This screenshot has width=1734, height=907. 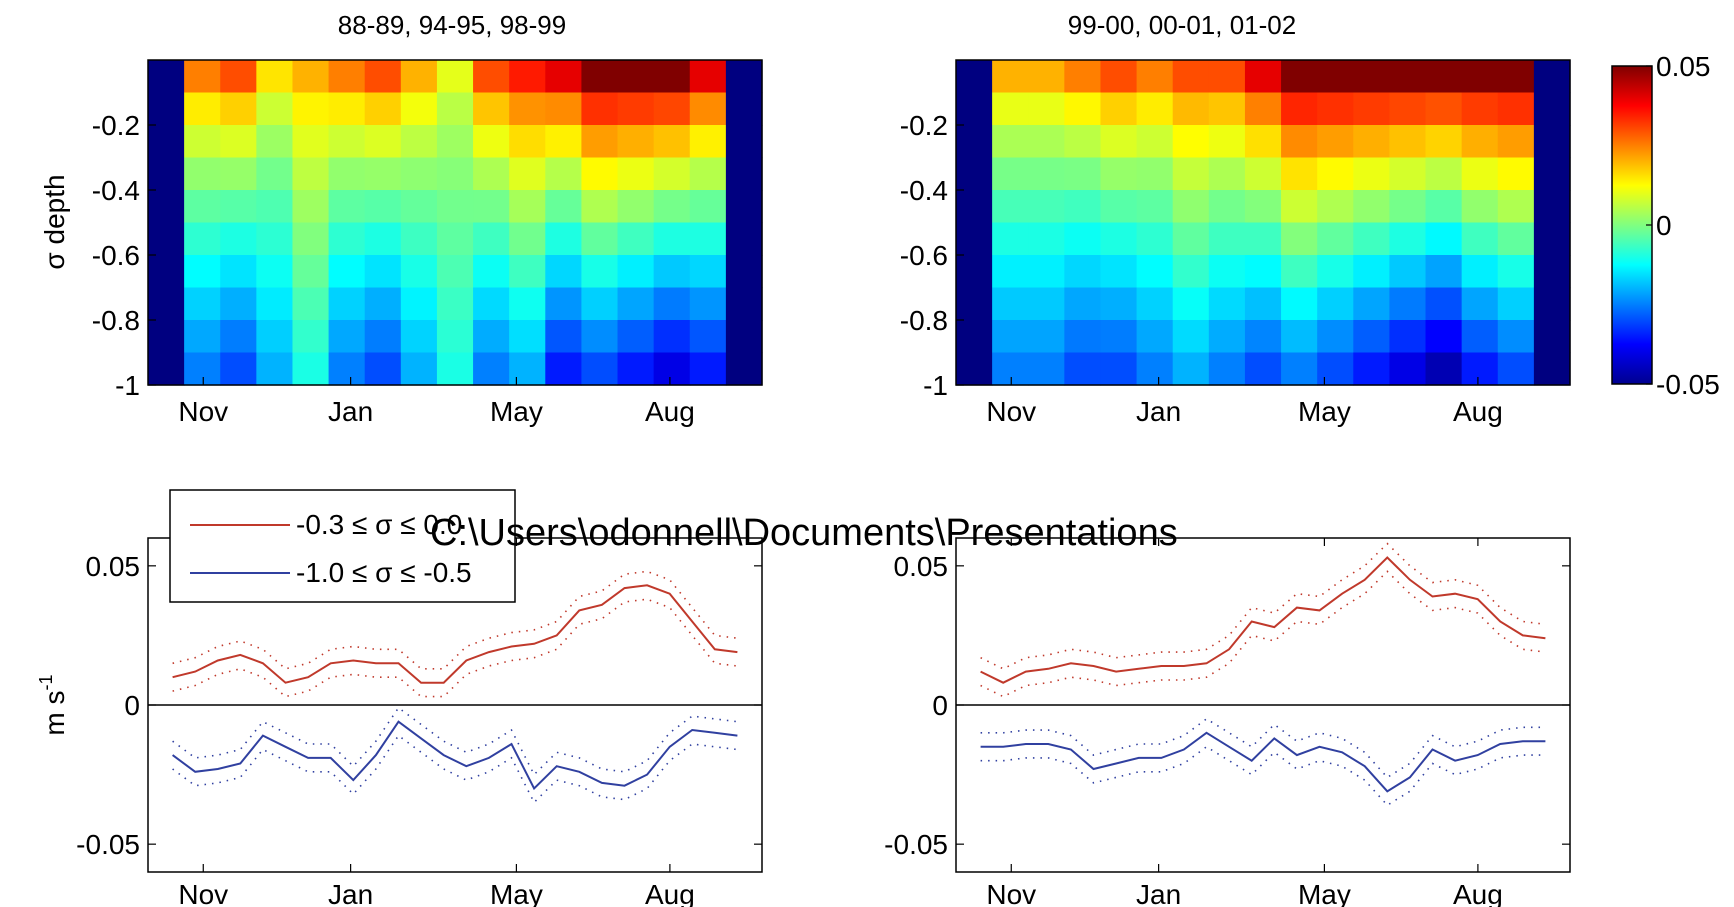 What do you see at coordinates (916, 844) in the screenshot?
I see `y-tick-label: -0.05` at bounding box center [916, 844].